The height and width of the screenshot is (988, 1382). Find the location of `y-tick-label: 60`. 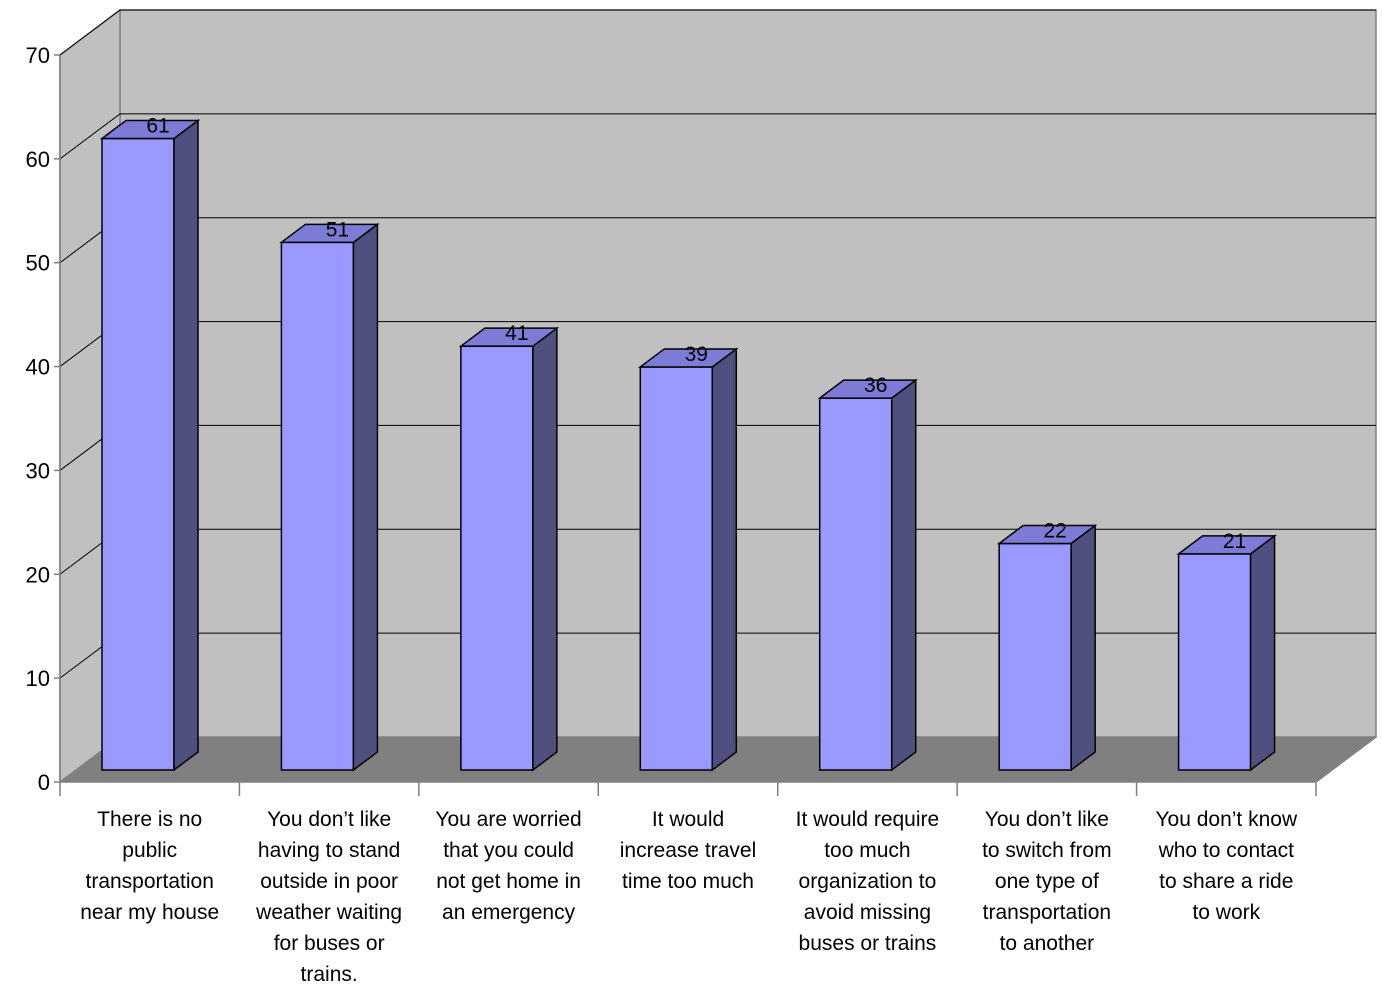

y-tick-label: 60 is located at coordinates (38, 159).